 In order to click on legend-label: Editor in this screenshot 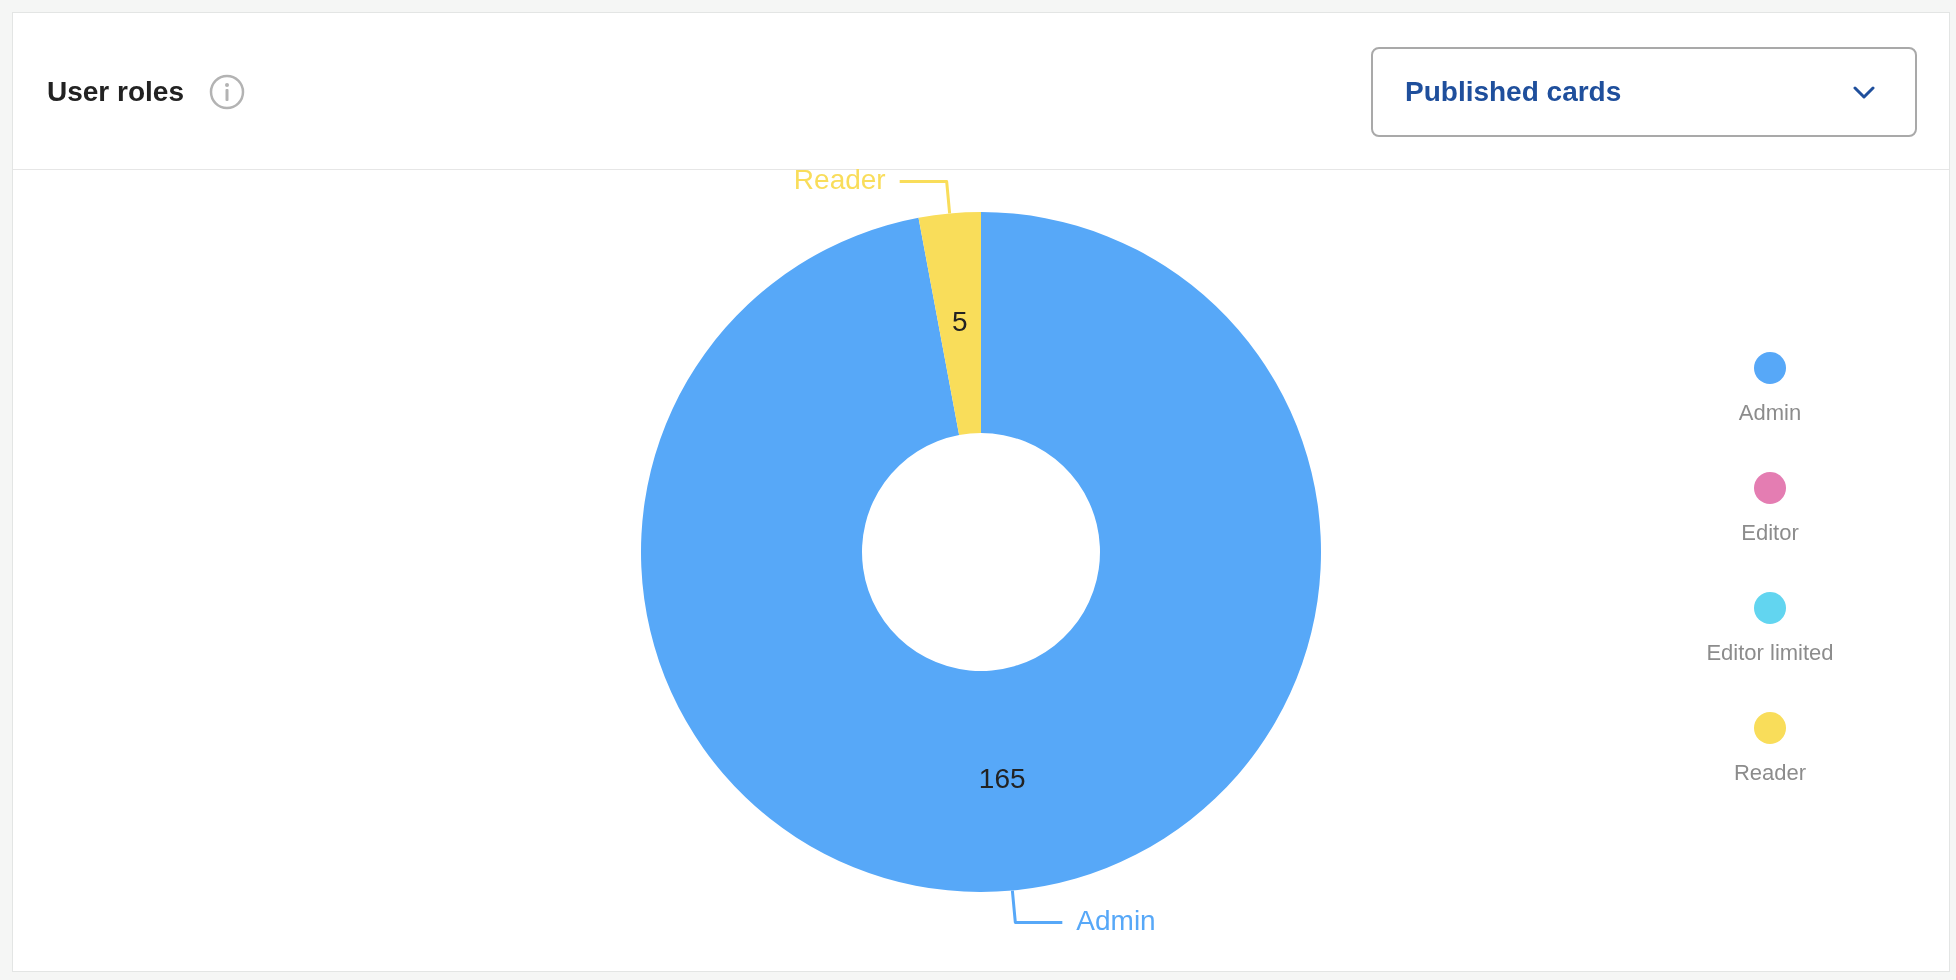, I will do `click(1770, 533)`.